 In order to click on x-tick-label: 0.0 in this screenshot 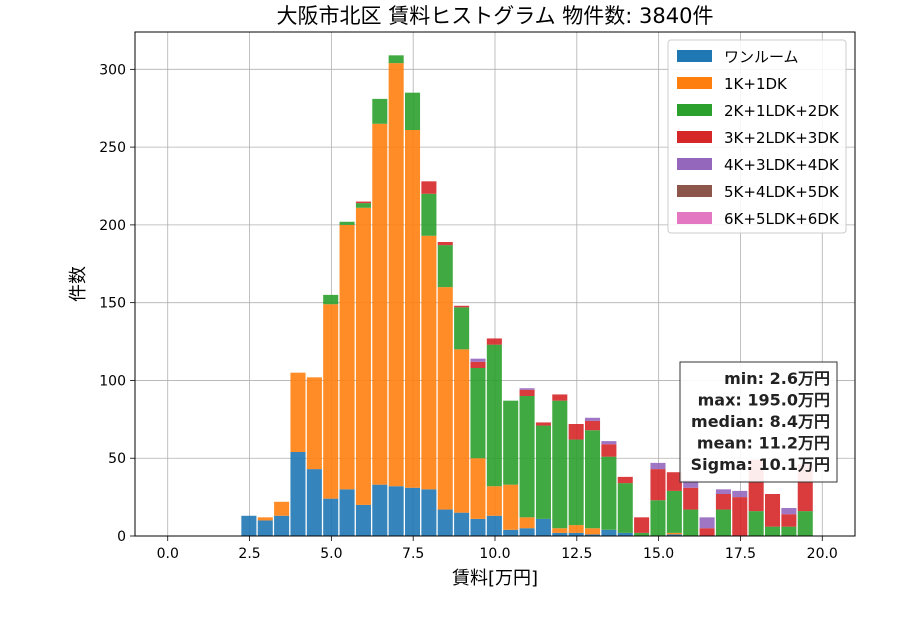, I will do `click(168, 554)`.